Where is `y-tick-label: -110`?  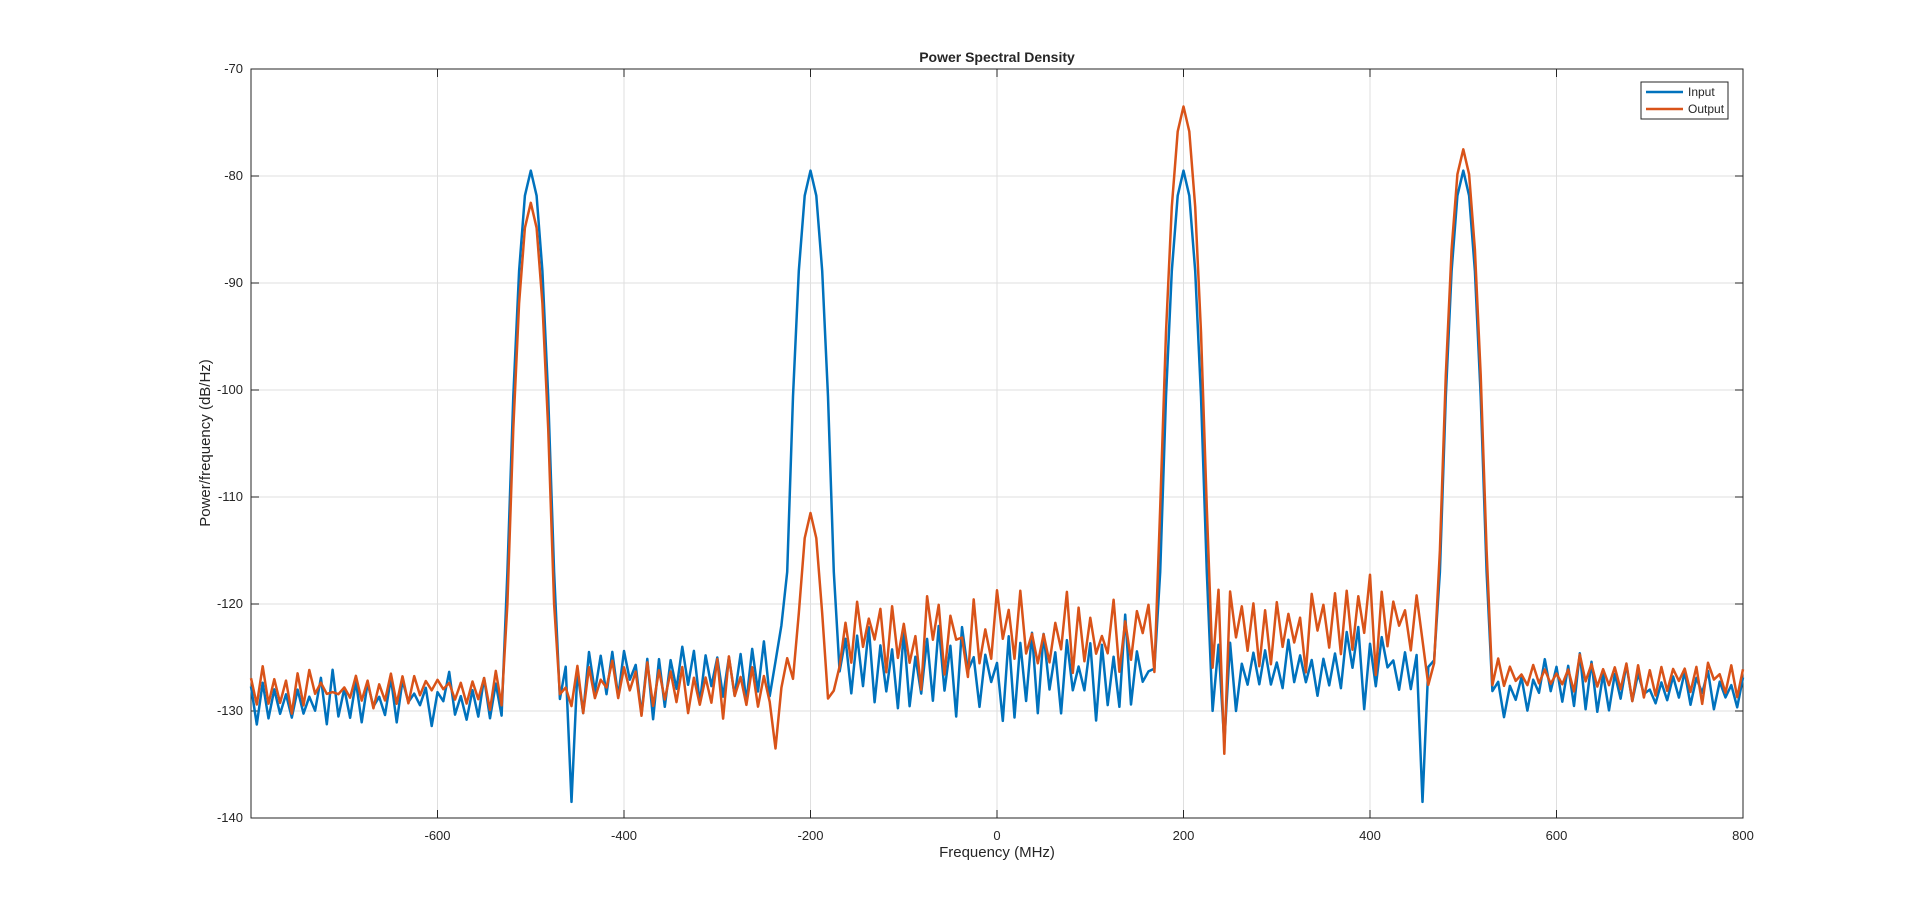 y-tick-label: -110 is located at coordinates (230, 496).